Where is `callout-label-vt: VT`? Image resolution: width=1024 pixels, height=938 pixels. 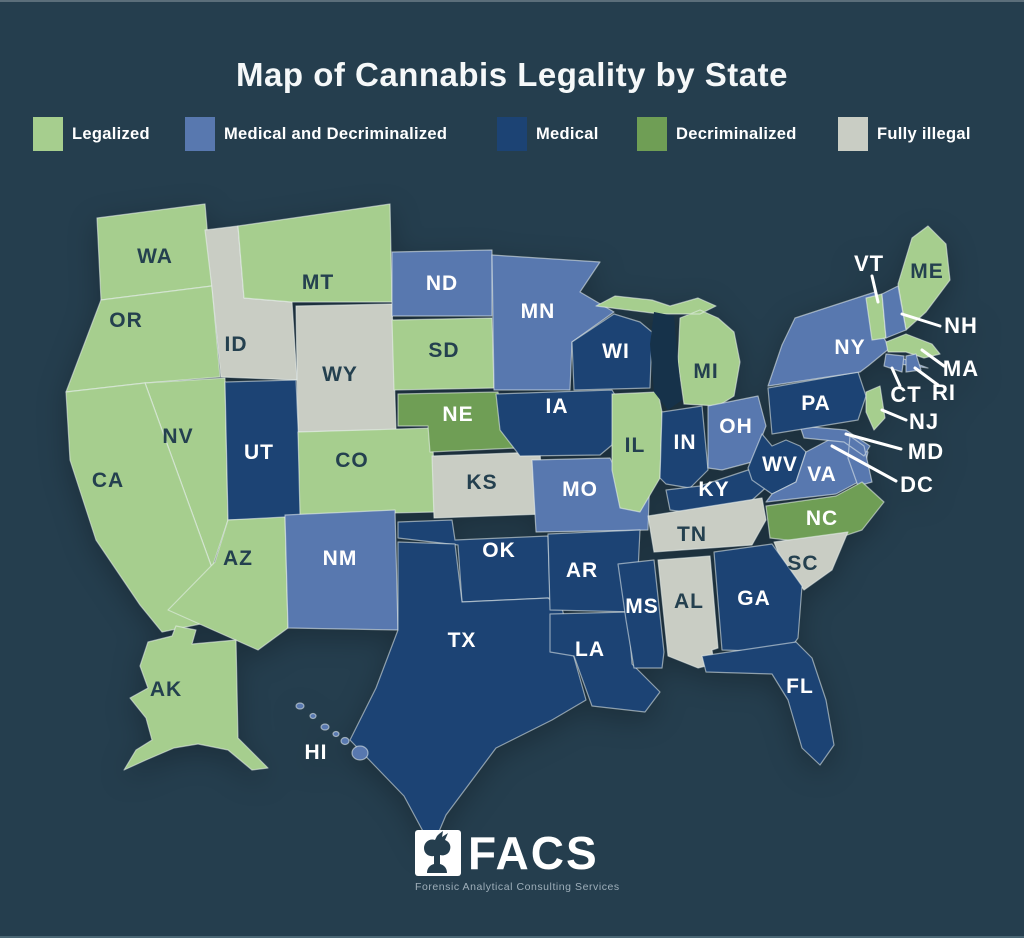
callout-label-vt: VT is located at coordinates (869, 263).